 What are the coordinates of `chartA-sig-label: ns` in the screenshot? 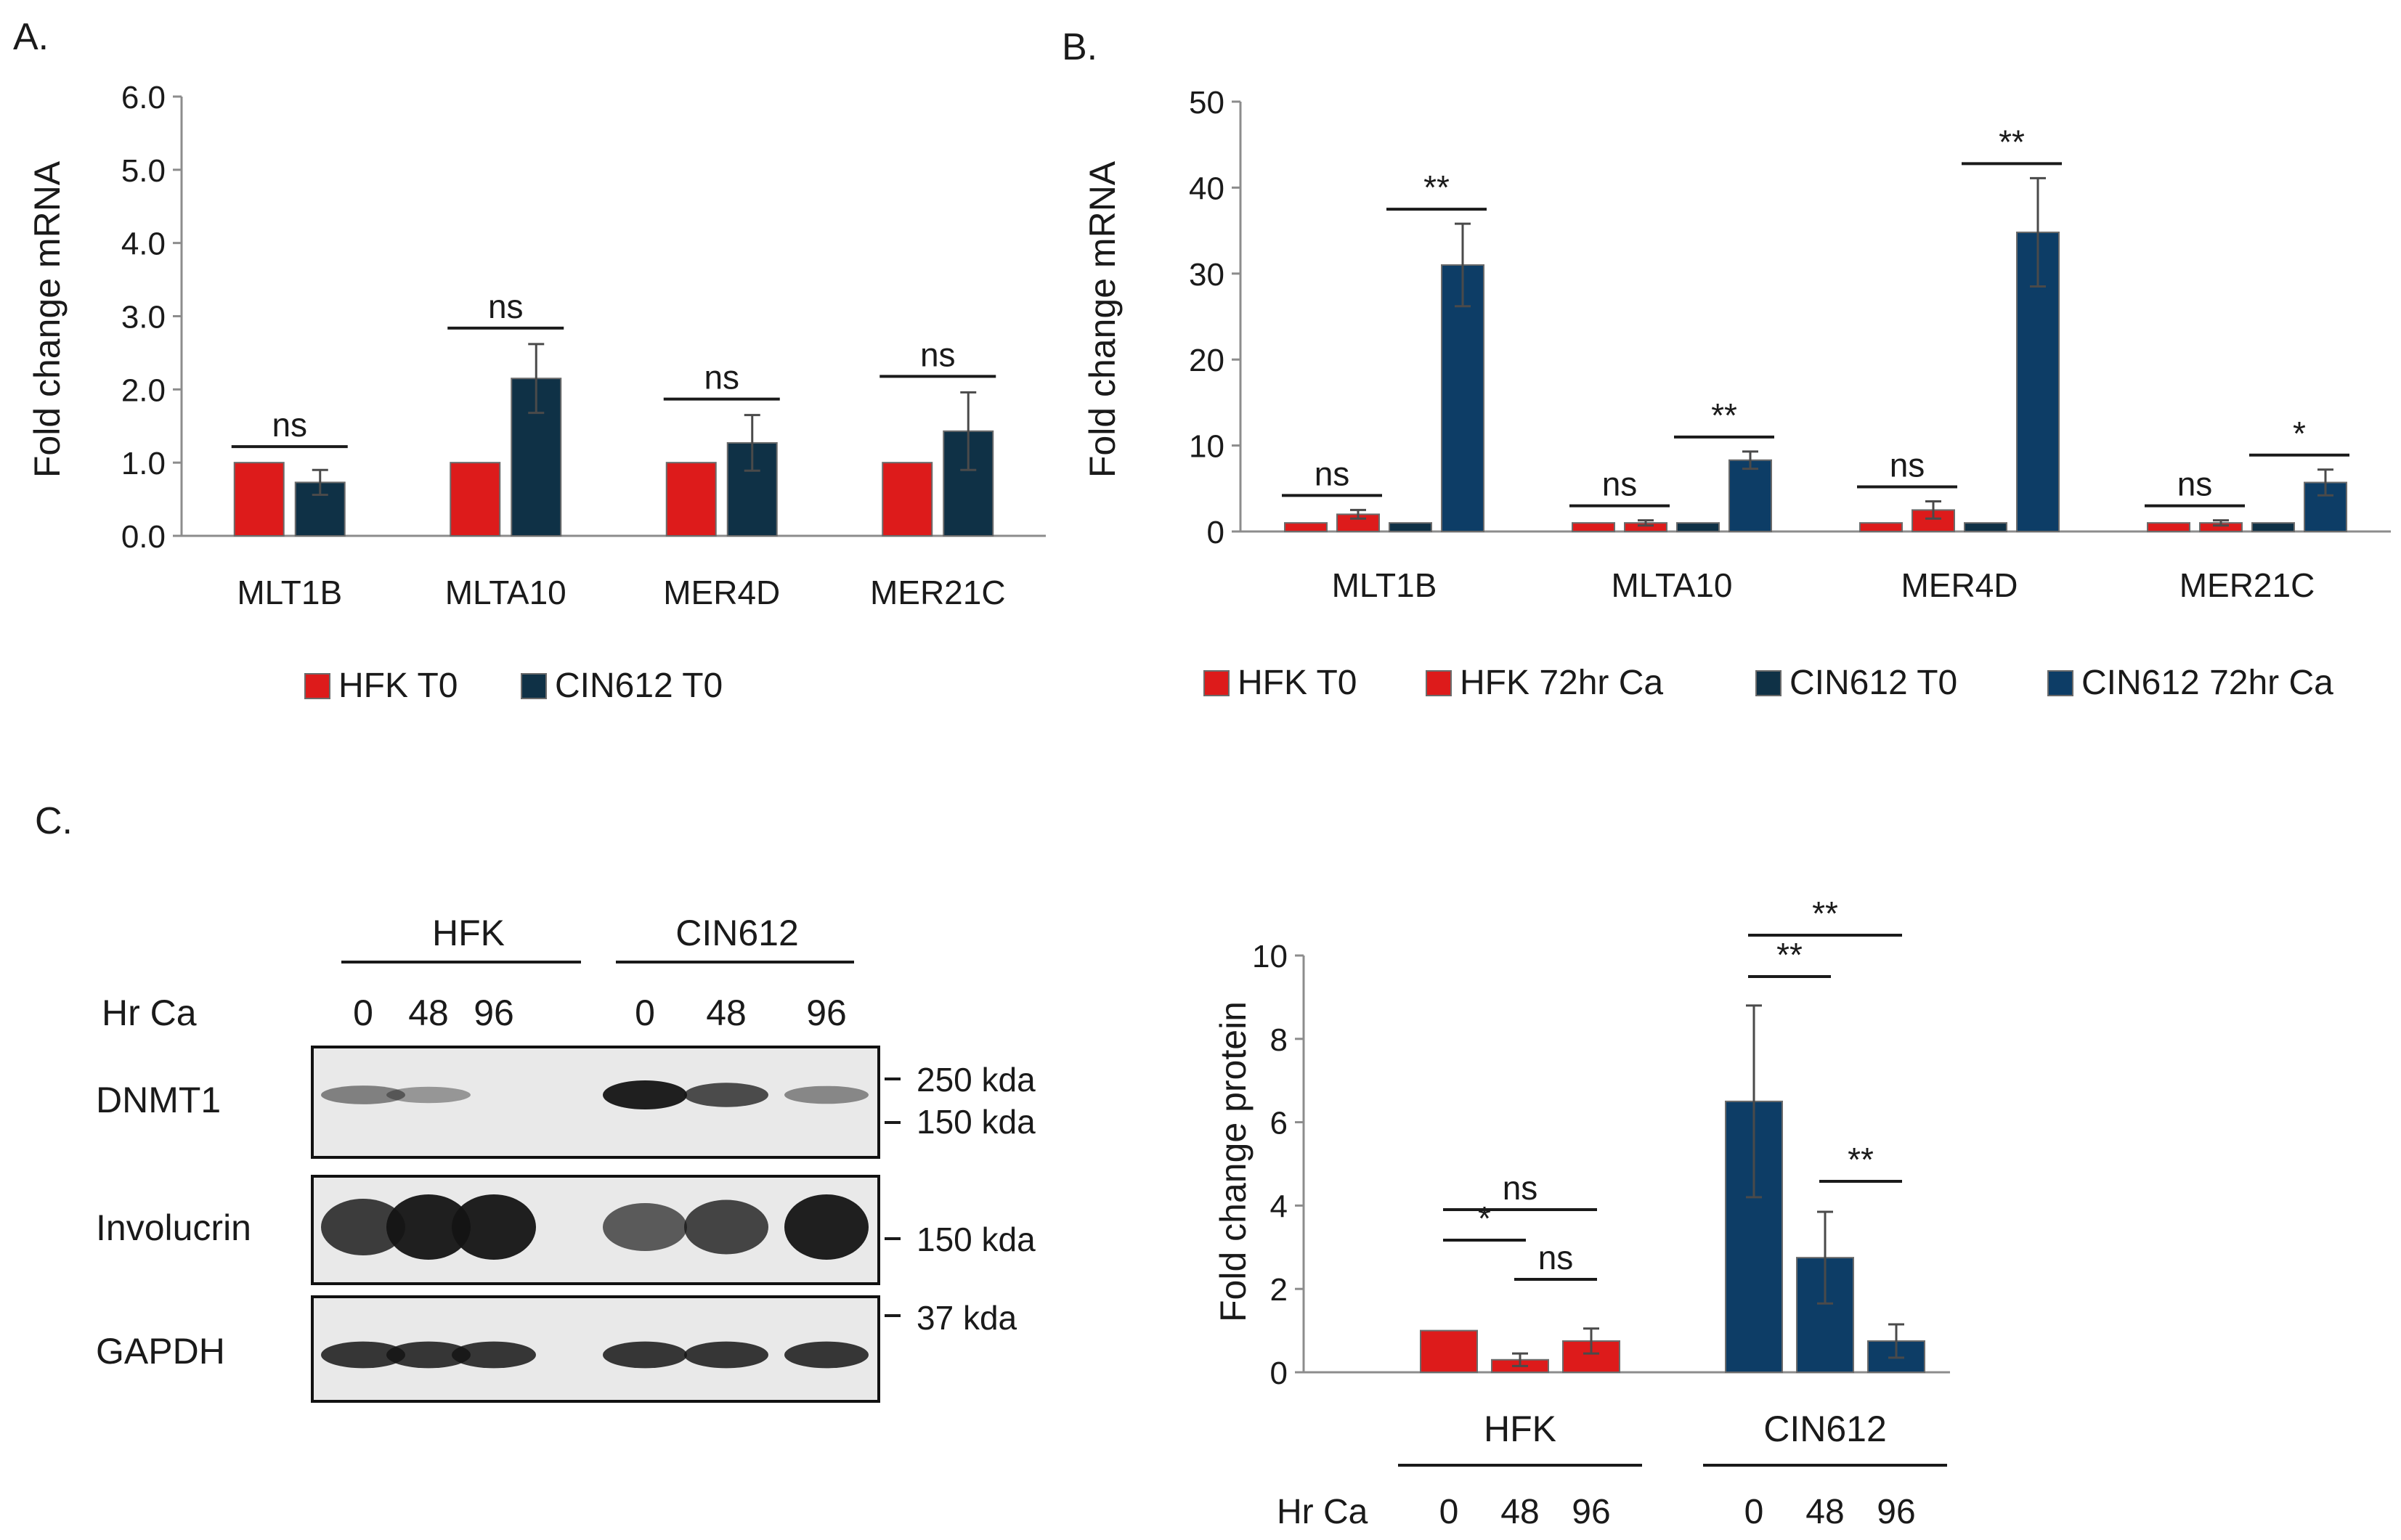 It's located at (938, 354).